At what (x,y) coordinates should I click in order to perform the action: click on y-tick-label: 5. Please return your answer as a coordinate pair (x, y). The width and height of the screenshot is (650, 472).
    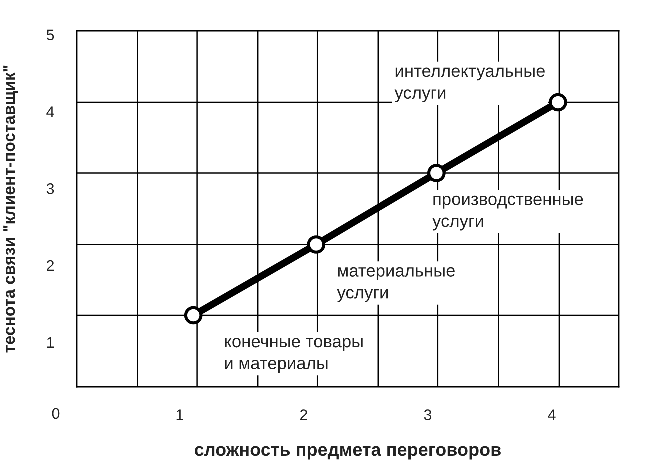
    Looking at the image, I should click on (50, 35).